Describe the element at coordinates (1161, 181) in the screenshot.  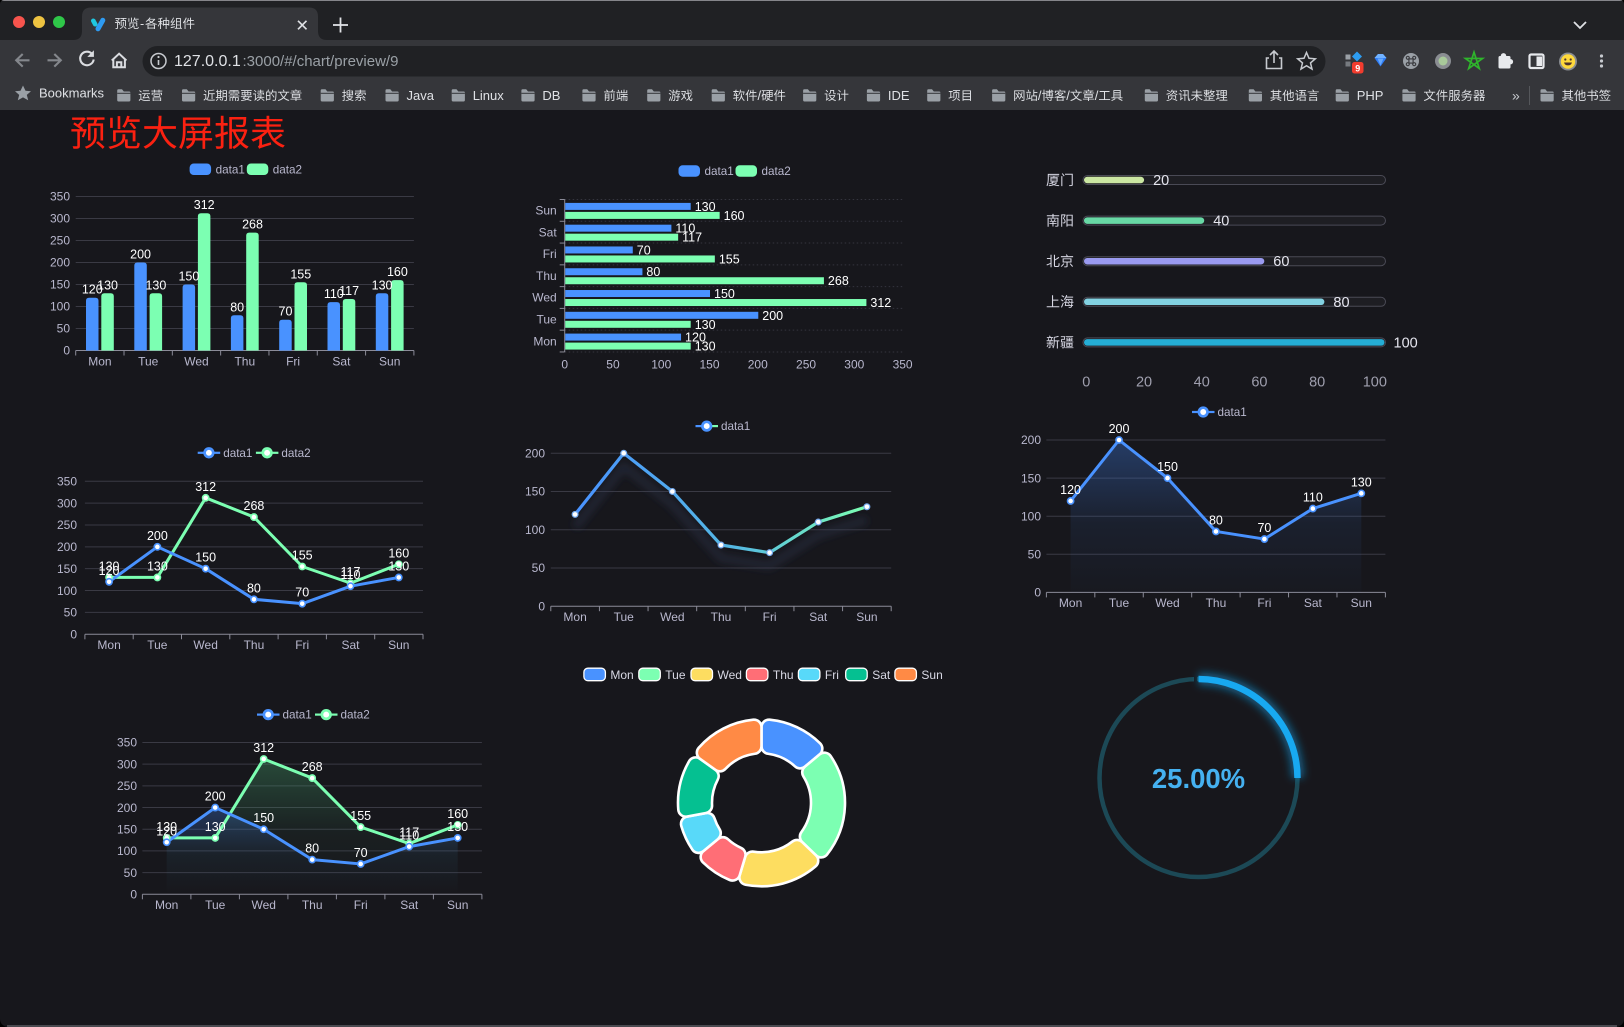
I see `svg-text: 20` at that location.